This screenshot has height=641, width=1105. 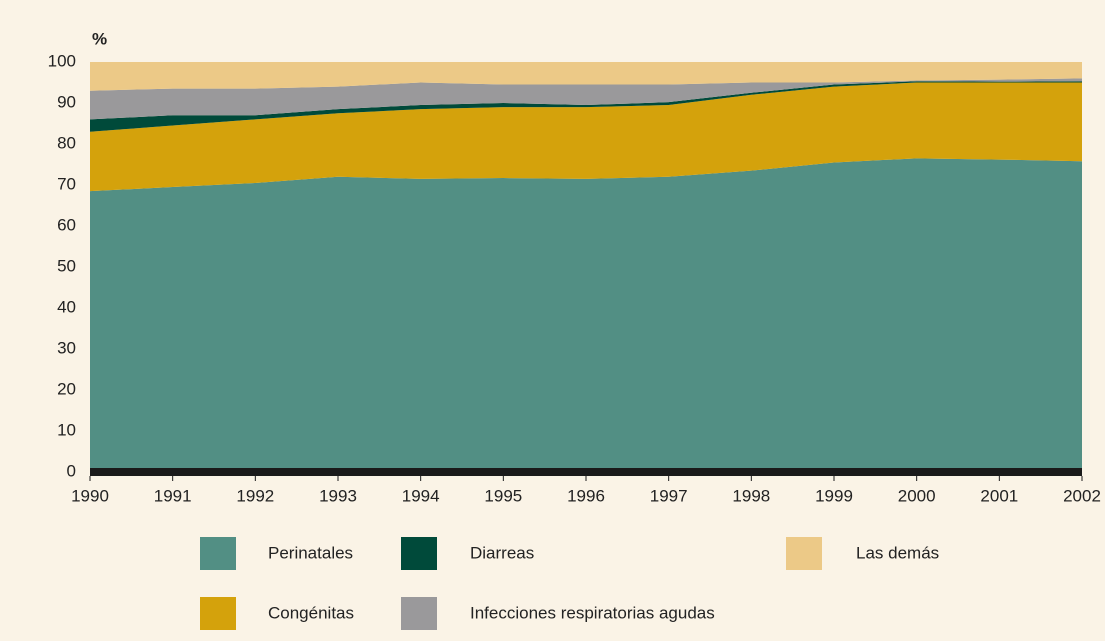 What do you see at coordinates (66, 142) in the screenshot?
I see `y-tick-label: 80` at bounding box center [66, 142].